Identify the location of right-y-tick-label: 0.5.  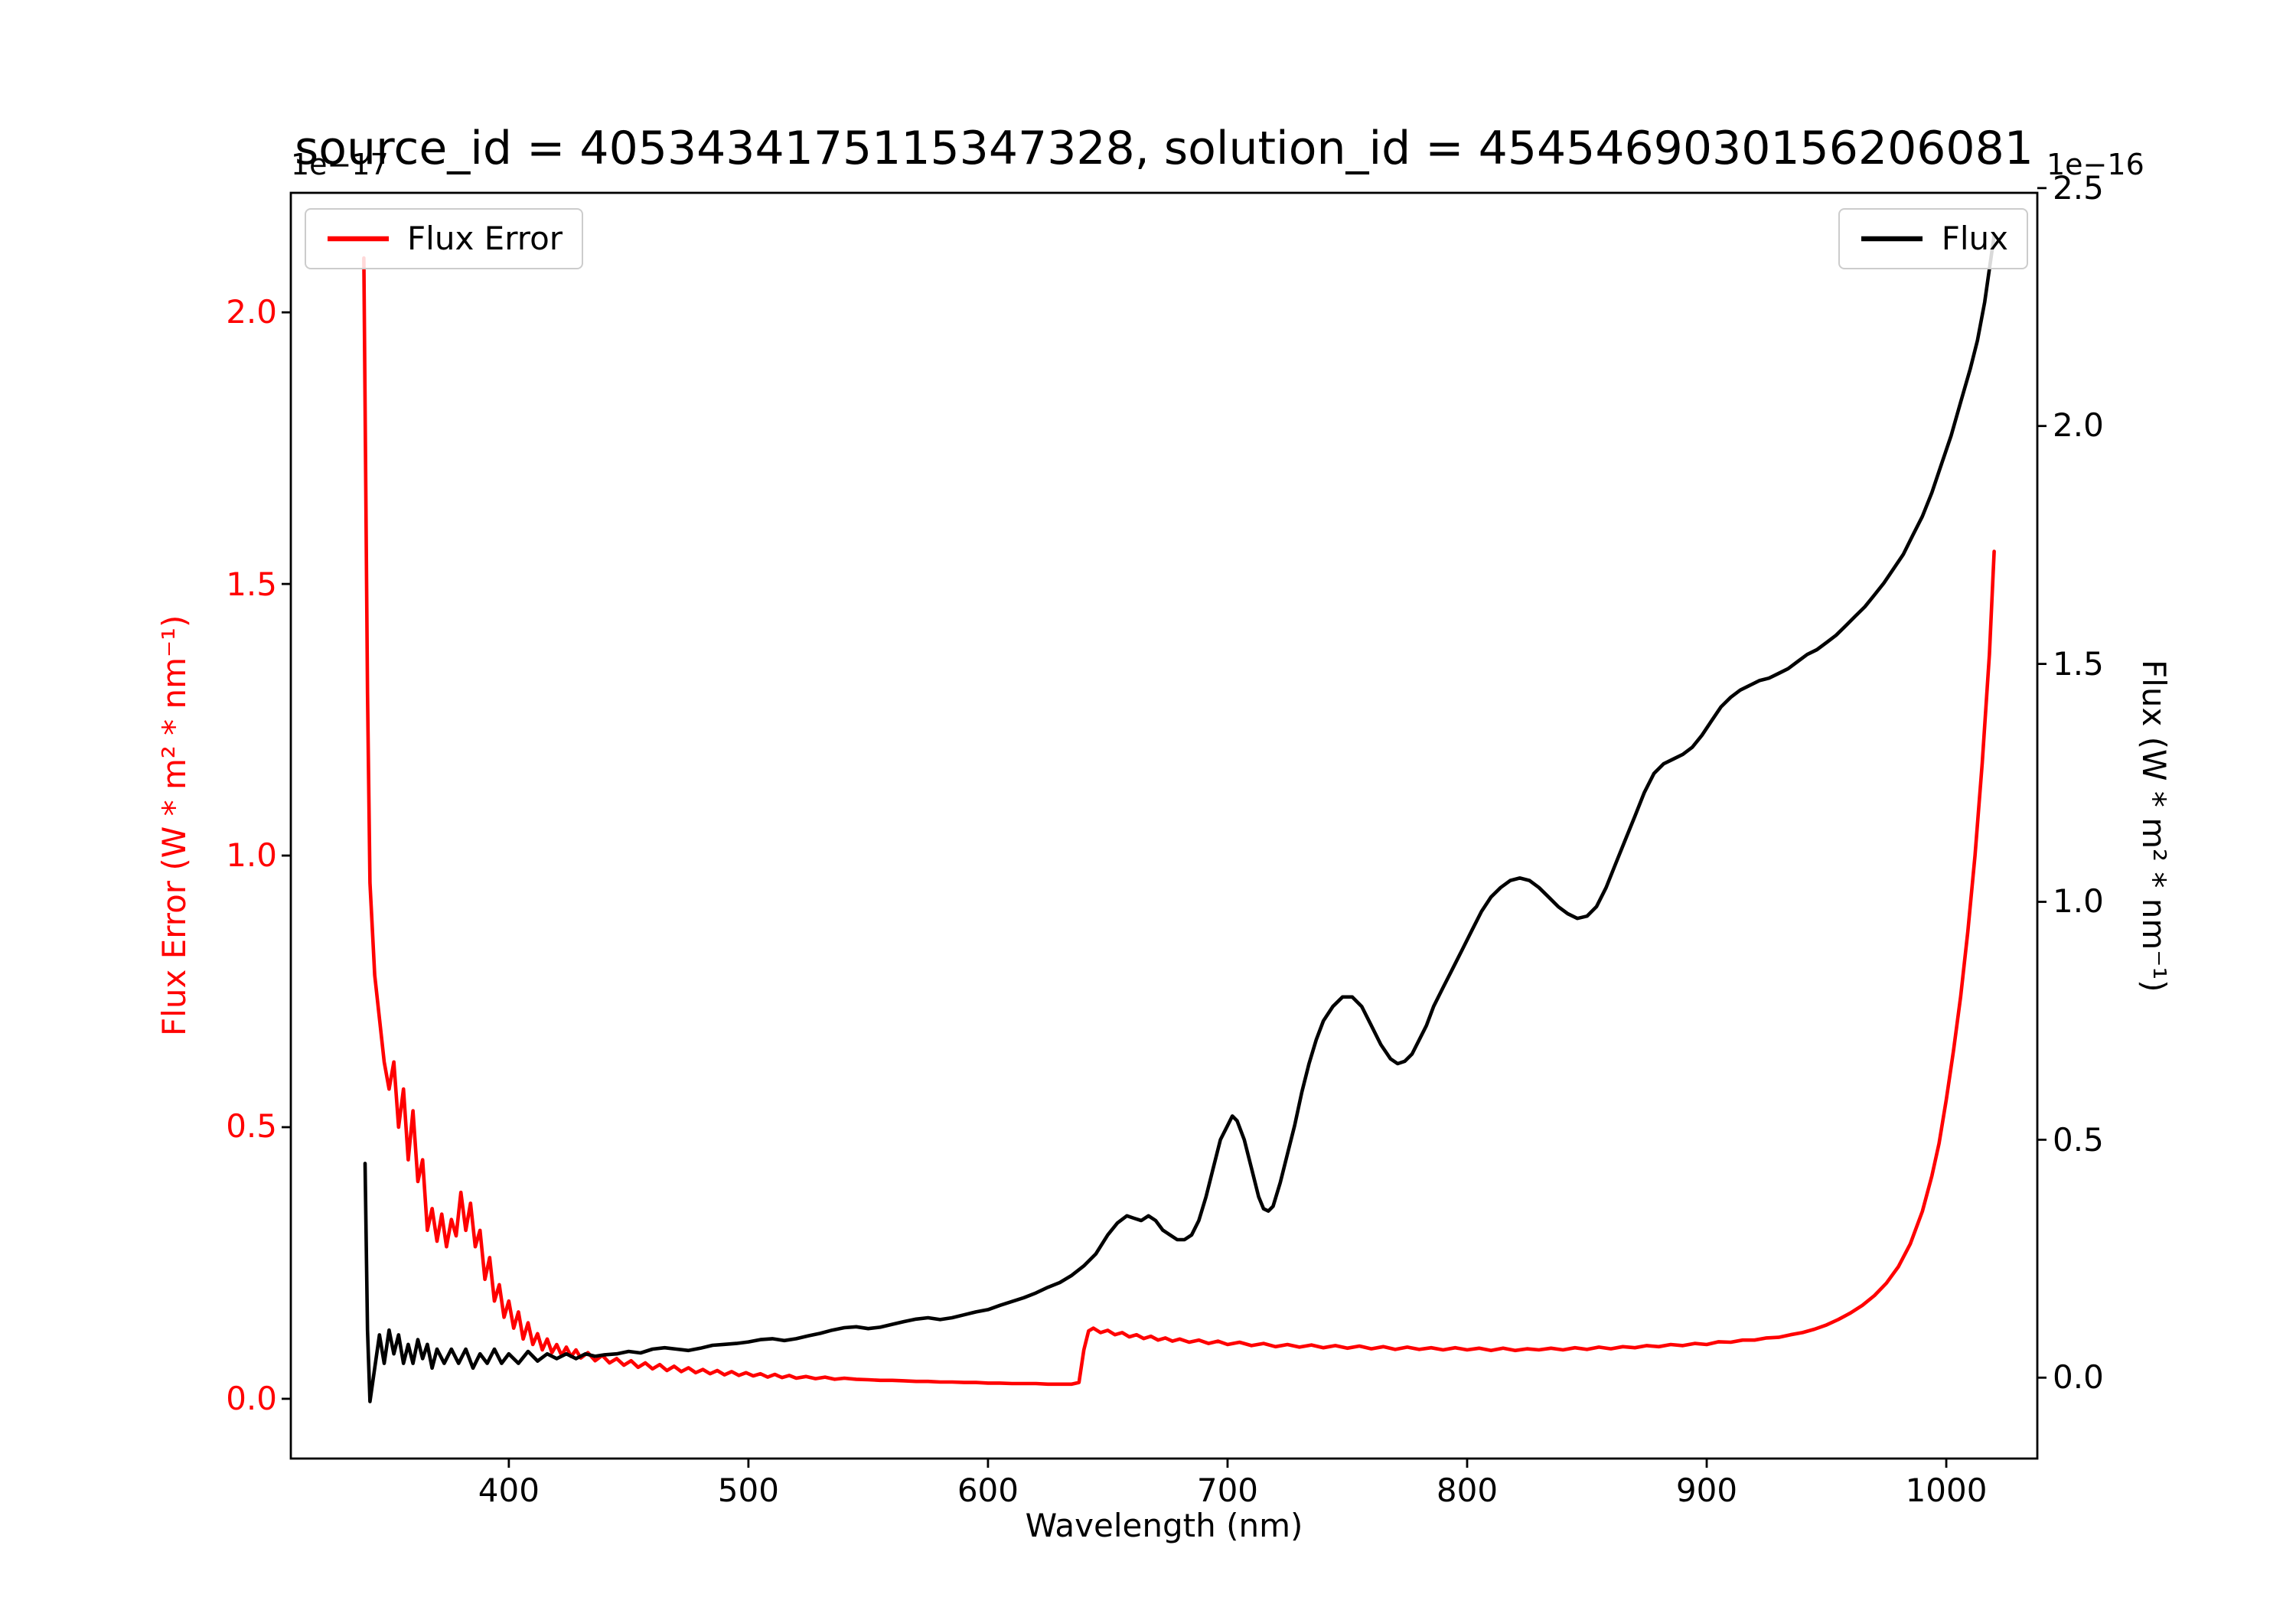
(2078, 1140).